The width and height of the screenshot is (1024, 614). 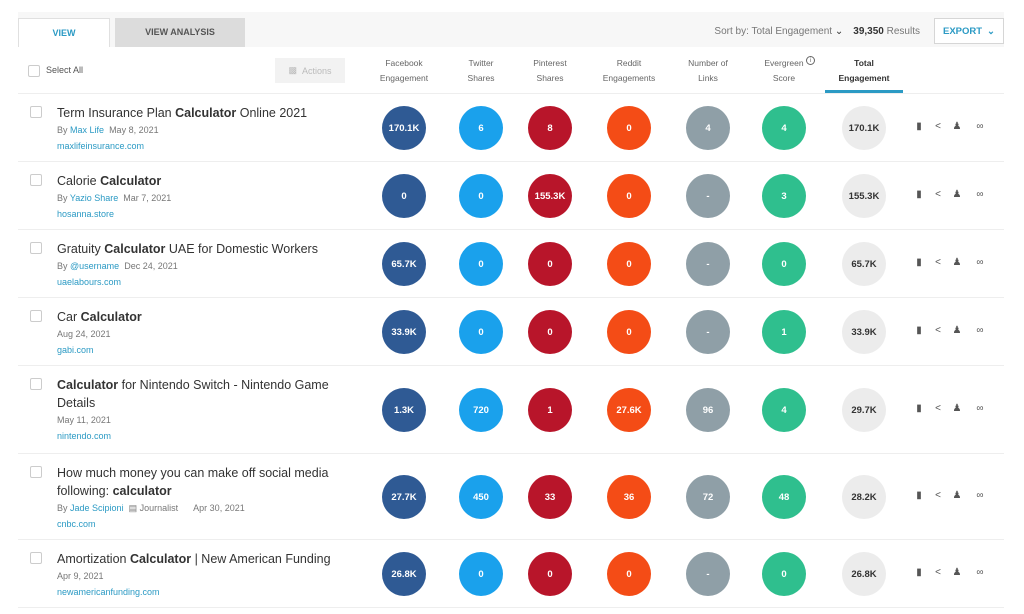 What do you see at coordinates (87, 130) in the screenshot?
I see `author-link: Max Life` at bounding box center [87, 130].